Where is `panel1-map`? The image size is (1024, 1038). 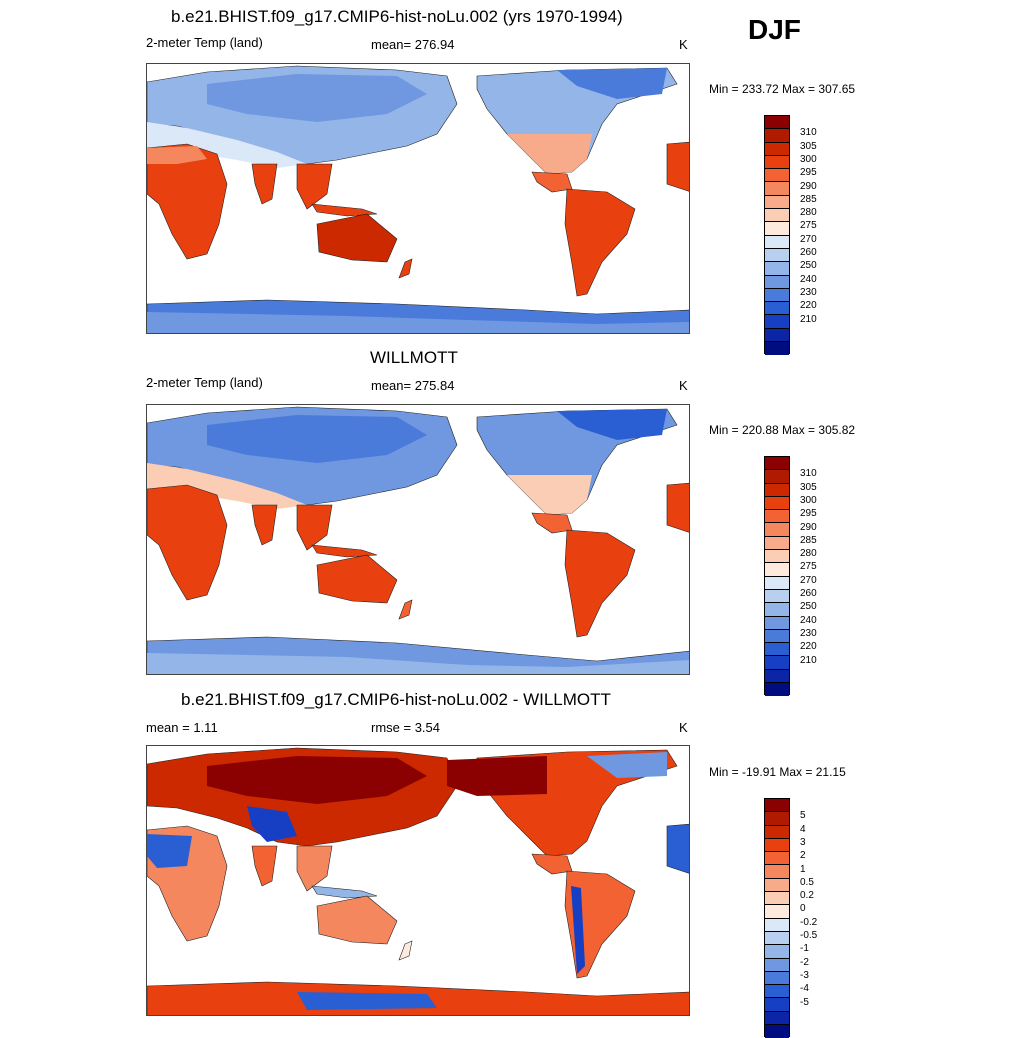 panel1-map is located at coordinates (418, 198).